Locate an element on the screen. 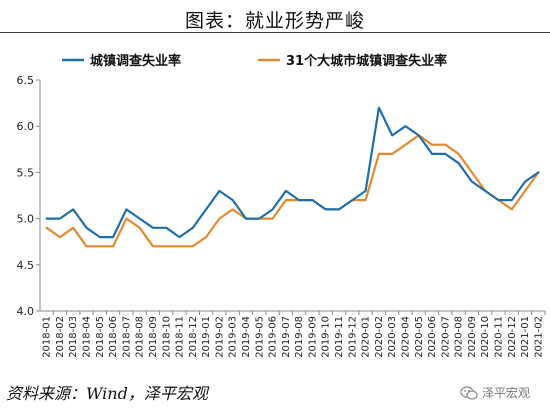 This screenshot has width=550, height=409. title-divider is located at coordinates (275, 32).